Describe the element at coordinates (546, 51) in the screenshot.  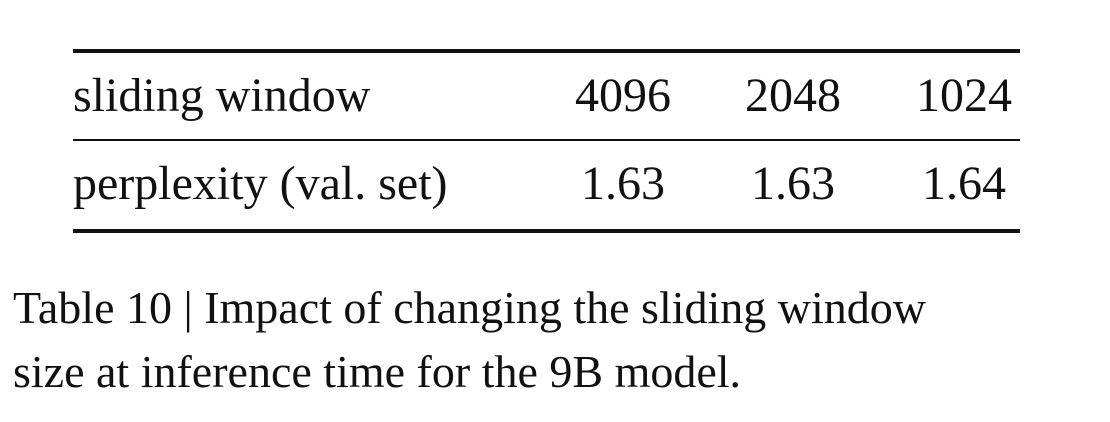
I see `table-top-rule` at that location.